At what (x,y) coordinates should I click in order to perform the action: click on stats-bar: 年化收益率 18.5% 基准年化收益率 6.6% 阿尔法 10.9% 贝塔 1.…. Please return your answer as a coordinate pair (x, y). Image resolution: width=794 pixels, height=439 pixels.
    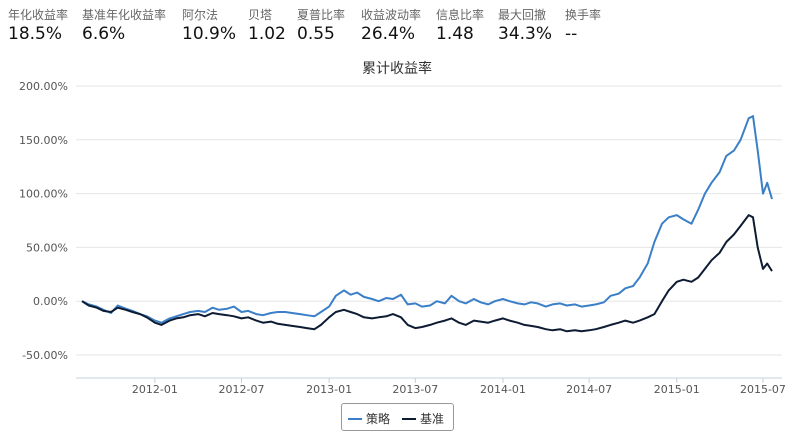
    Looking at the image, I should click on (397, 25).